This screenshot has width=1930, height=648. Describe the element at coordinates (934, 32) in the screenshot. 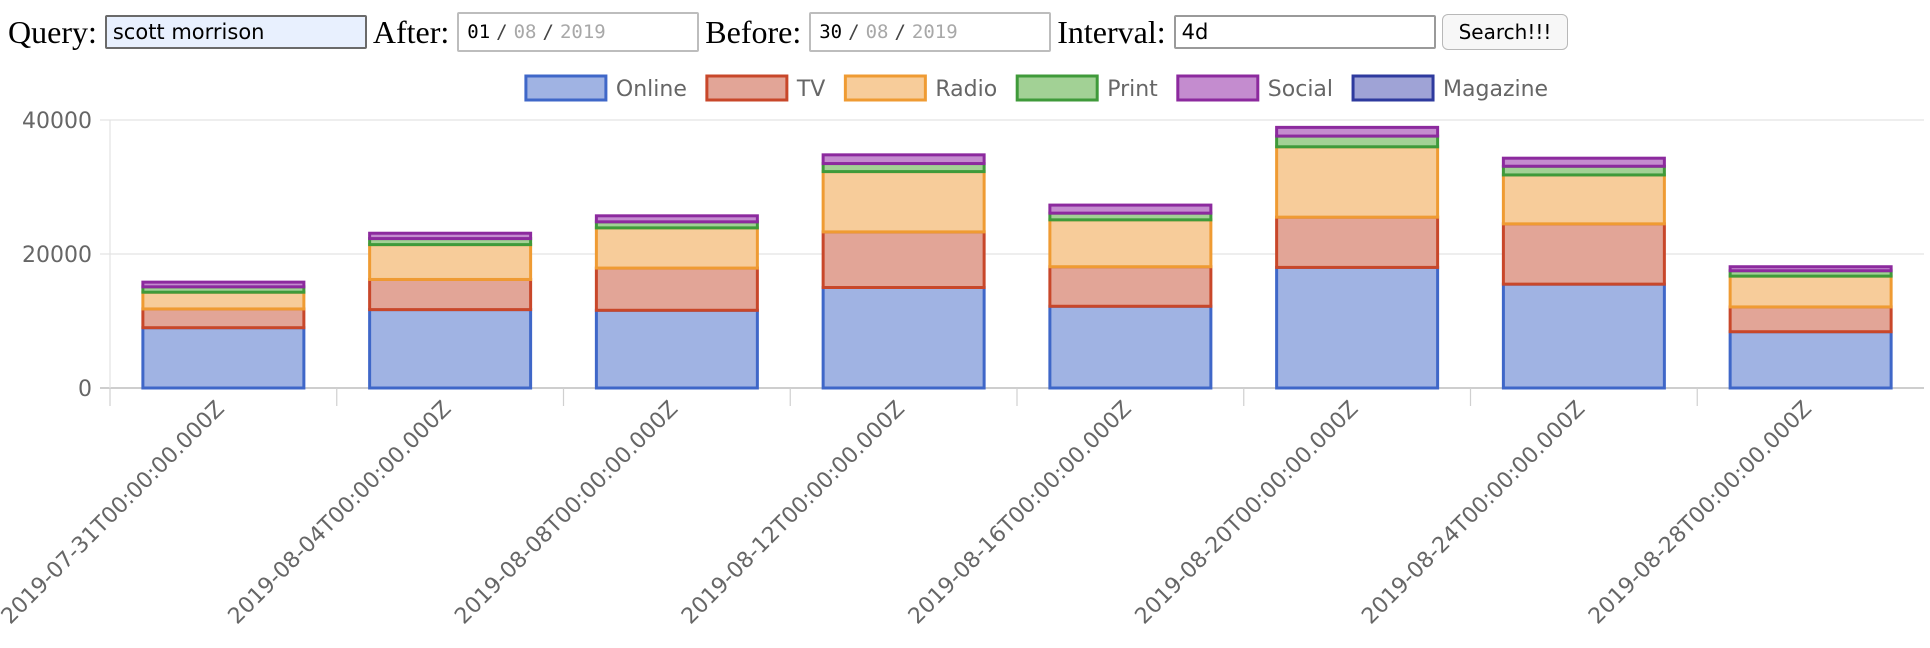

I see `before-year: 2019` at that location.